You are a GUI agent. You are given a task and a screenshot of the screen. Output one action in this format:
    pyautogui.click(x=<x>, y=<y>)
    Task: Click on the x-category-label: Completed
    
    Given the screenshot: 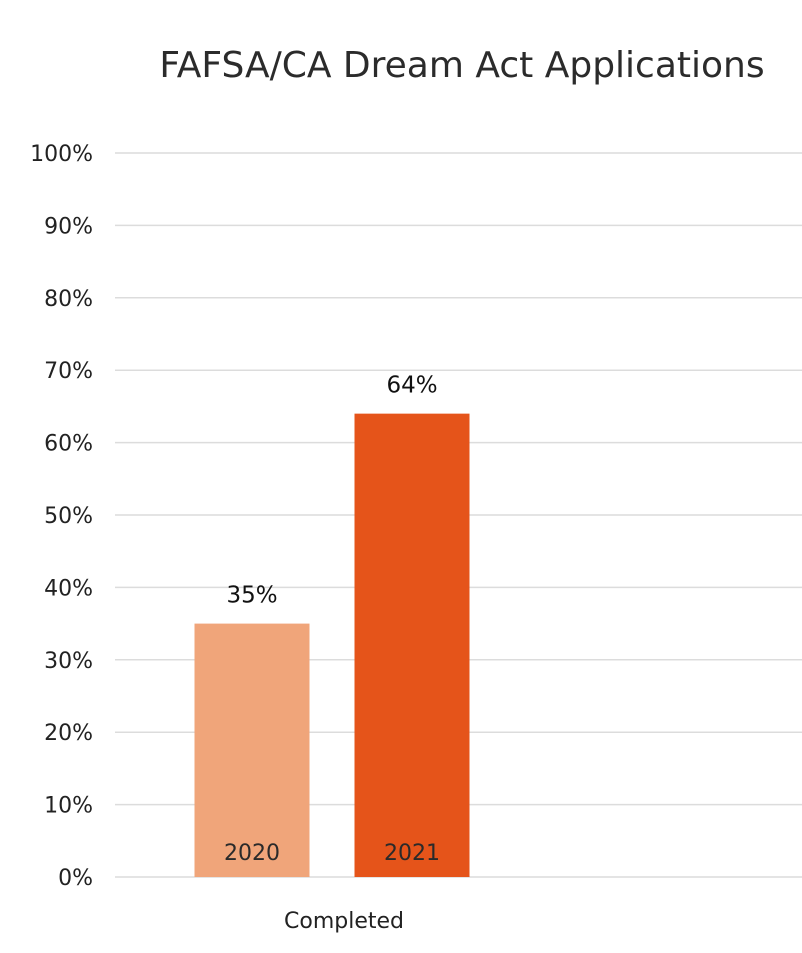 What is the action you would take?
    pyautogui.click(x=344, y=921)
    